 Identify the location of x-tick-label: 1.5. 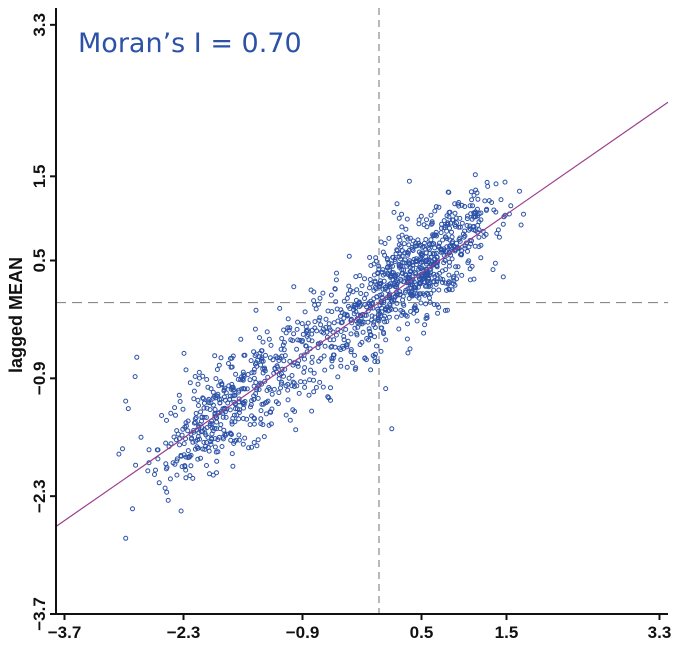
(507, 632).